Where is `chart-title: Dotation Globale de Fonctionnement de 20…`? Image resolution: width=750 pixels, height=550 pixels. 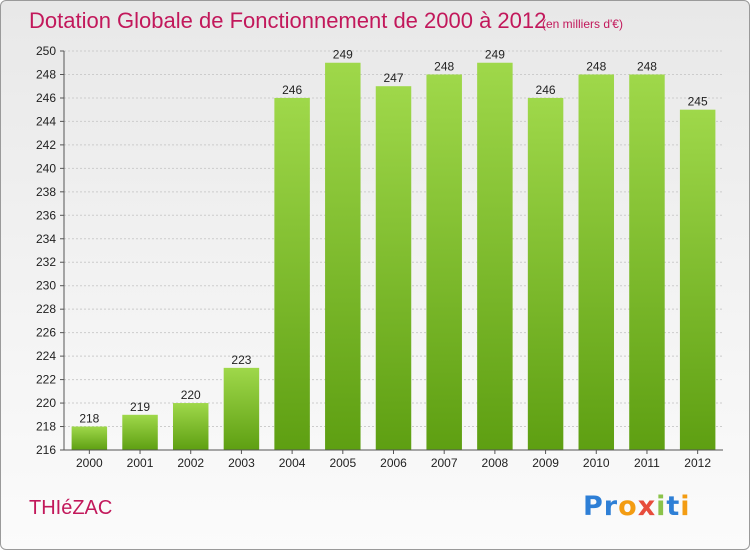
chart-title: Dotation Globale de Fonctionnement de 20… is located at coordinates (288, 20).